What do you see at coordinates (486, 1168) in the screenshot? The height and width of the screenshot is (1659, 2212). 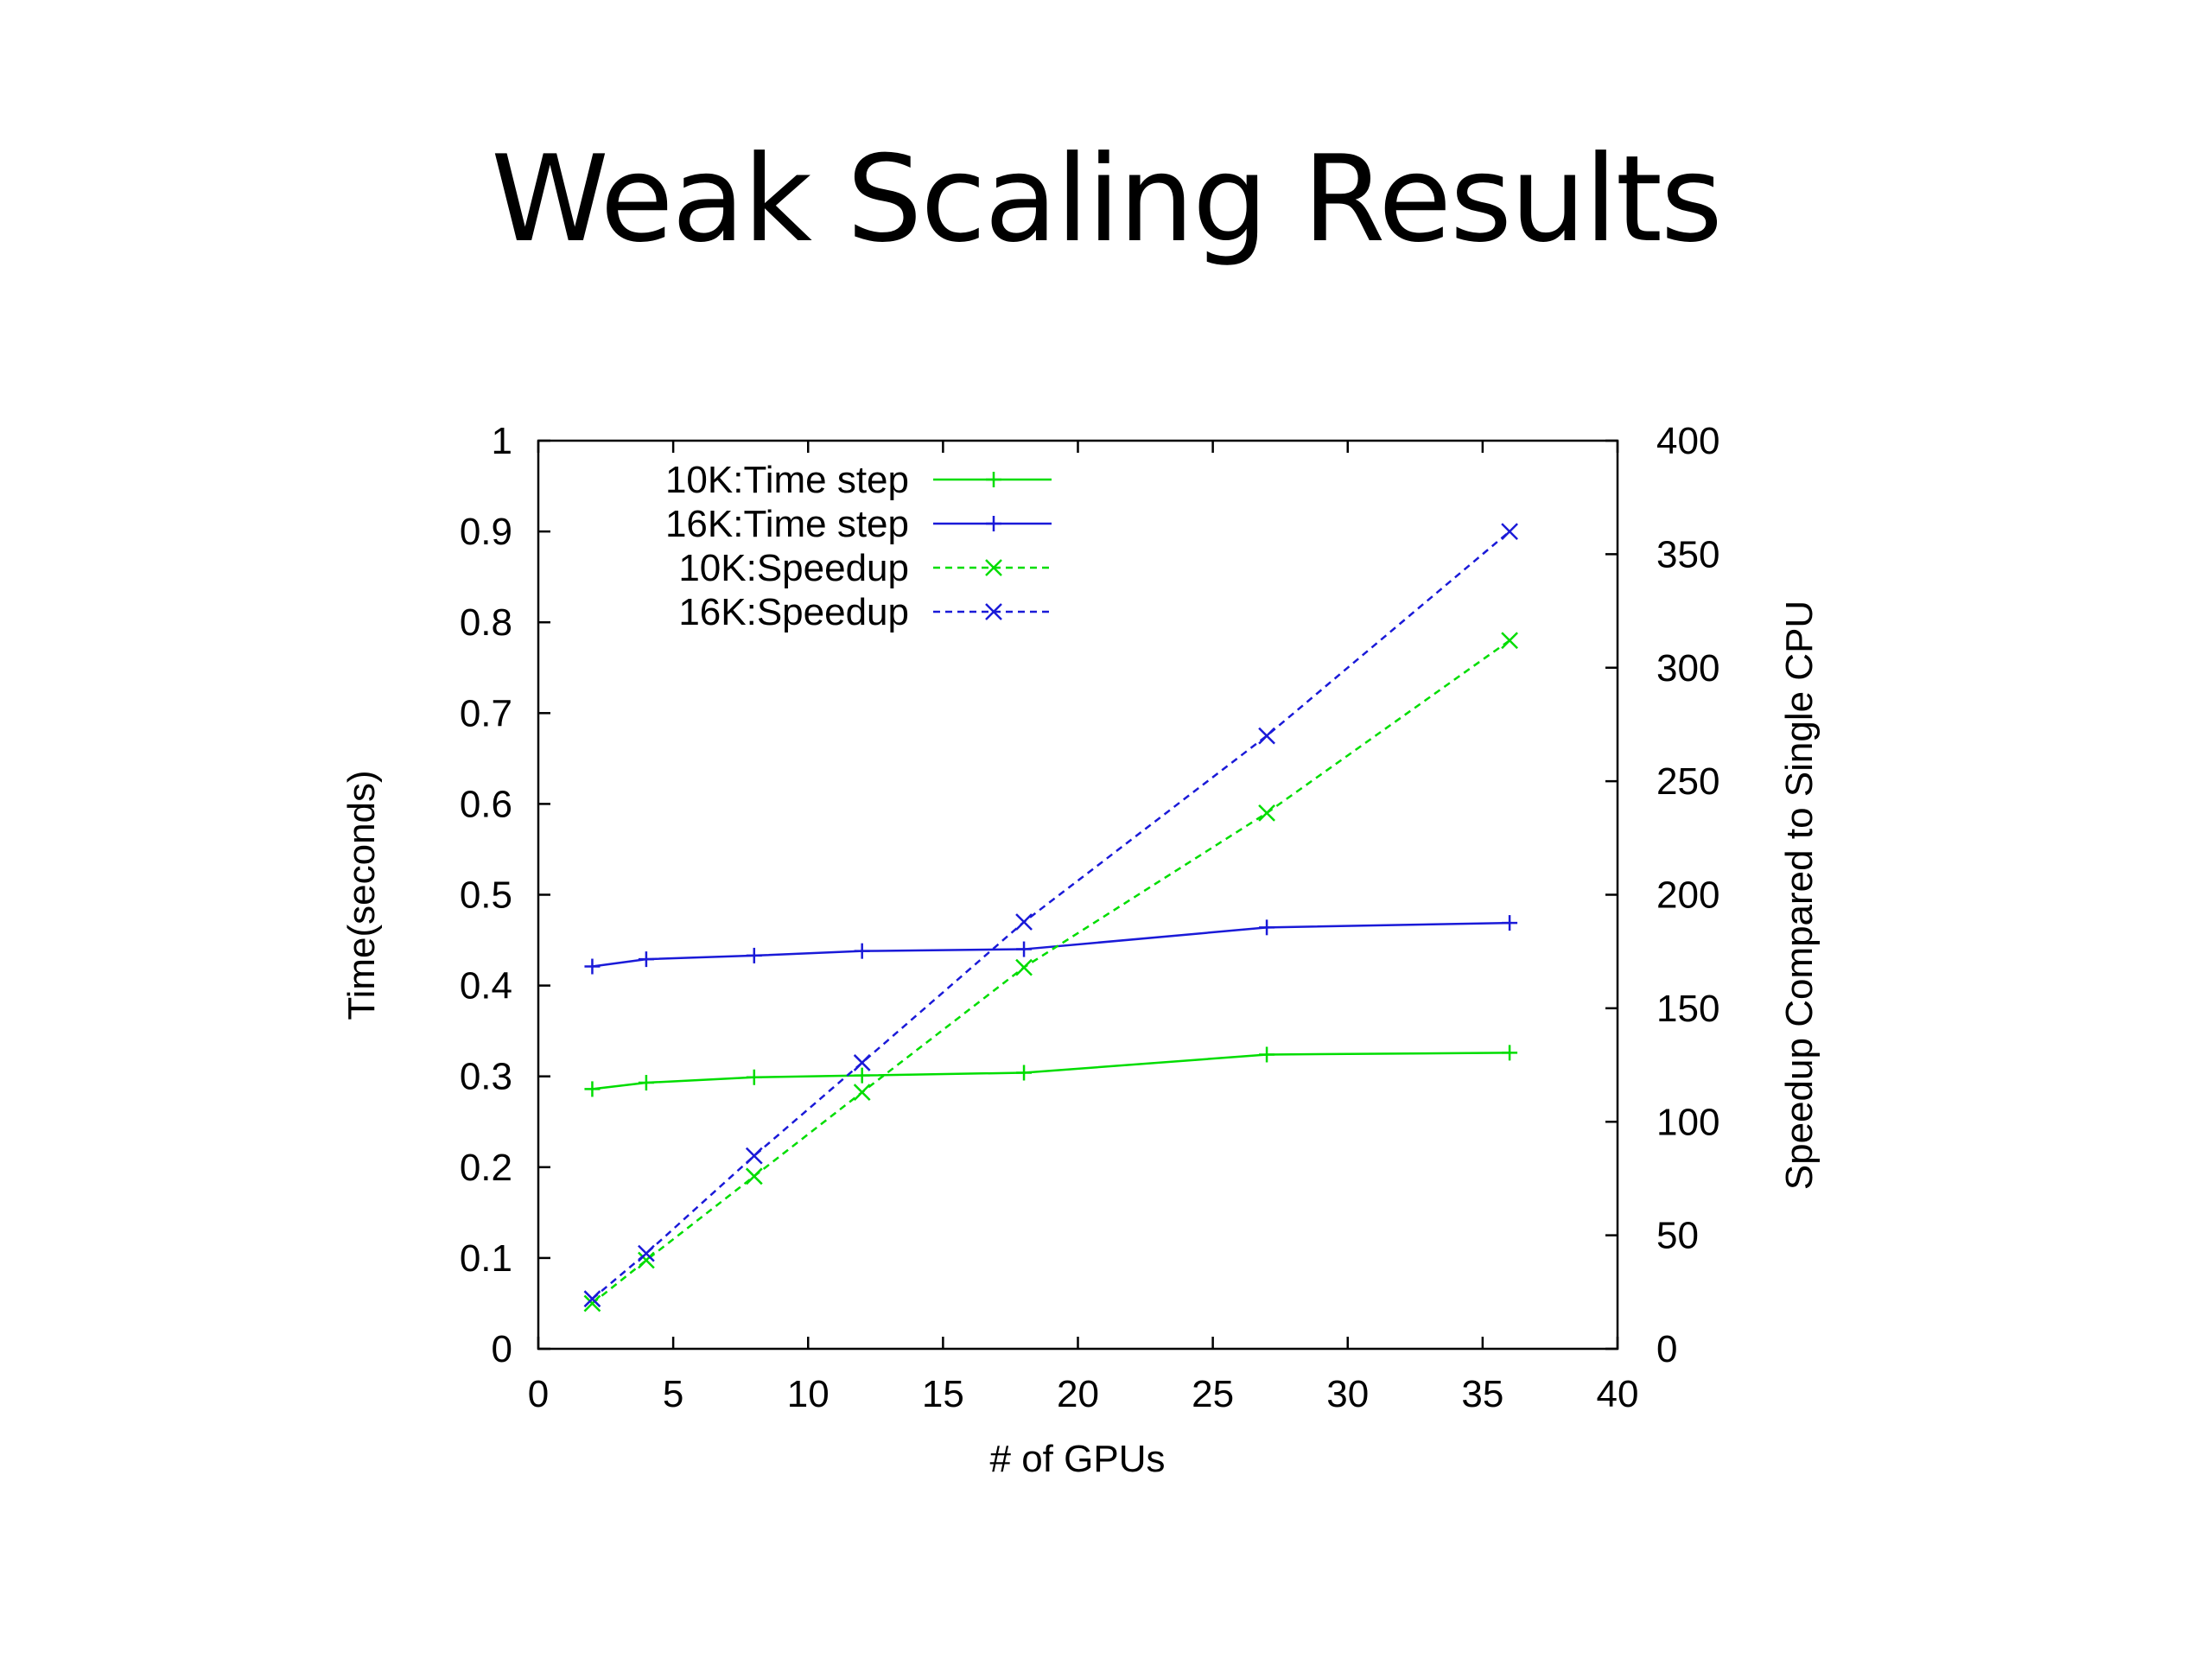 I see `y-tick-label: 0.2` at bounding box center [486, 1168].